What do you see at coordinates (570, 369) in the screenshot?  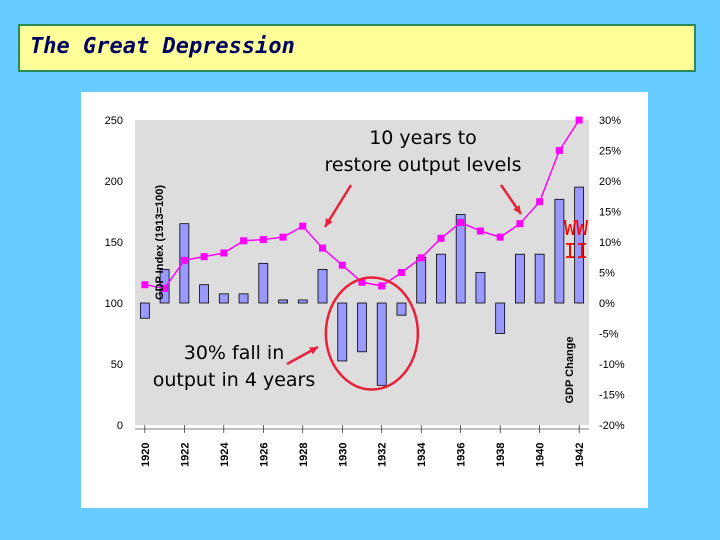 I see `y-right-axis-title: GDP Change` at bounding box center [570, 369].